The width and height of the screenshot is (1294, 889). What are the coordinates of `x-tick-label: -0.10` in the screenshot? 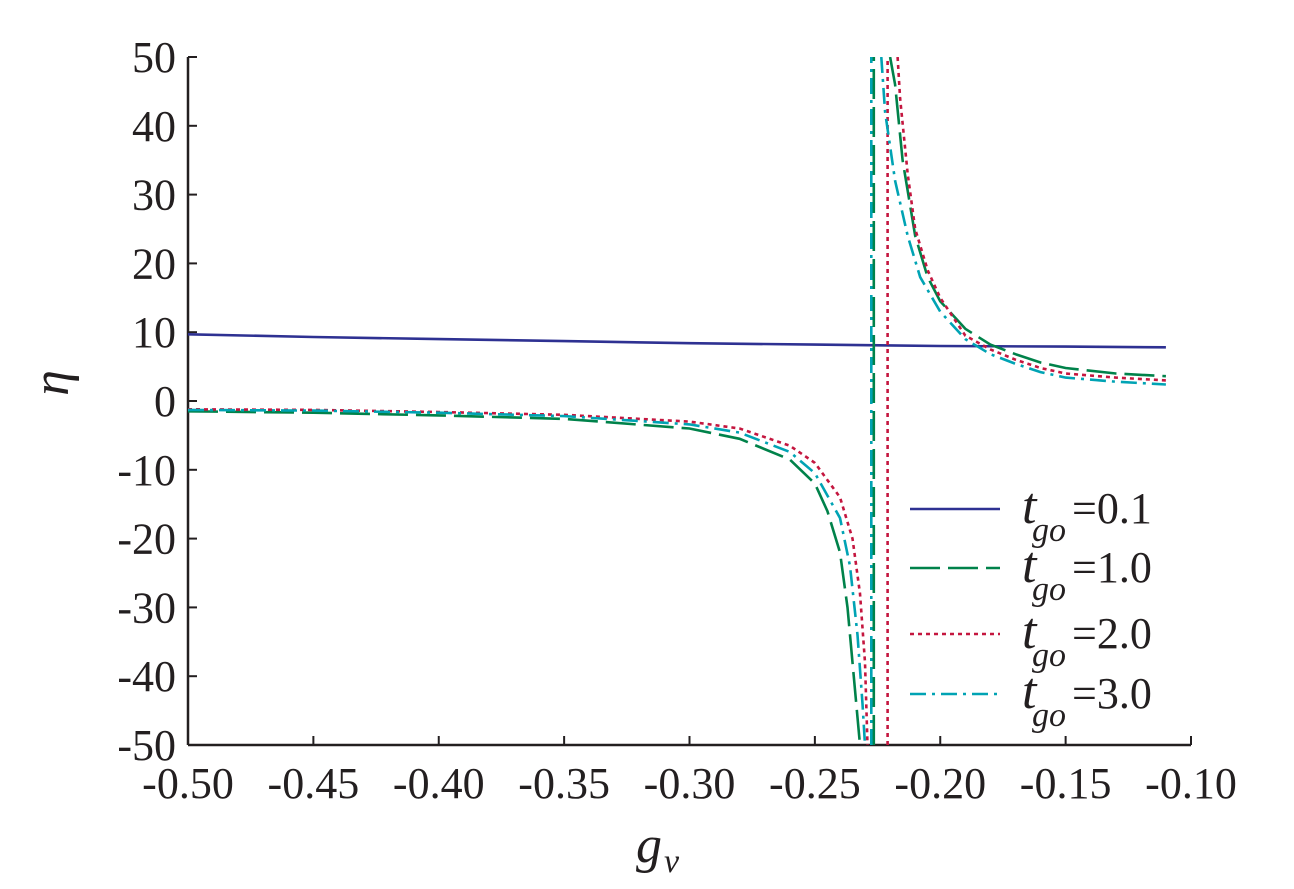 It's located at (1191, 783).